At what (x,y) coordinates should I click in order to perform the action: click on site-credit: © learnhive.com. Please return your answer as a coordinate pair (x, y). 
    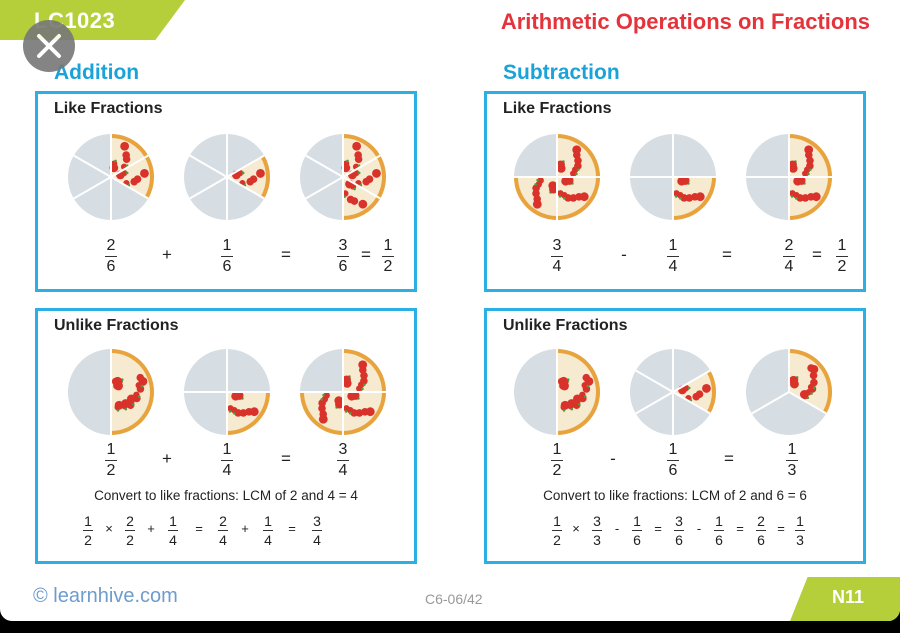
    Looking at the image, I should click on (105, 596).